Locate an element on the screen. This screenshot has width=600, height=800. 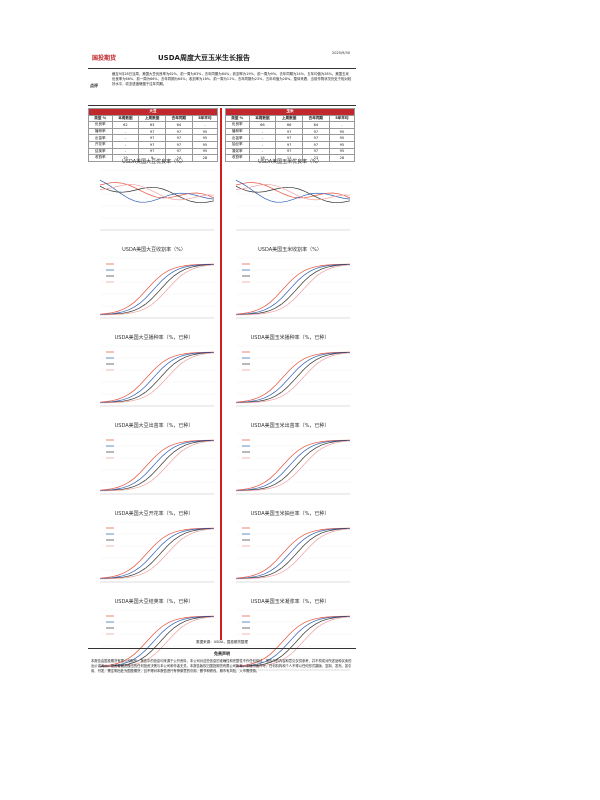
chart-title: USDA美国大豆开花率（%，已种） is located at coordinates (154, 513).